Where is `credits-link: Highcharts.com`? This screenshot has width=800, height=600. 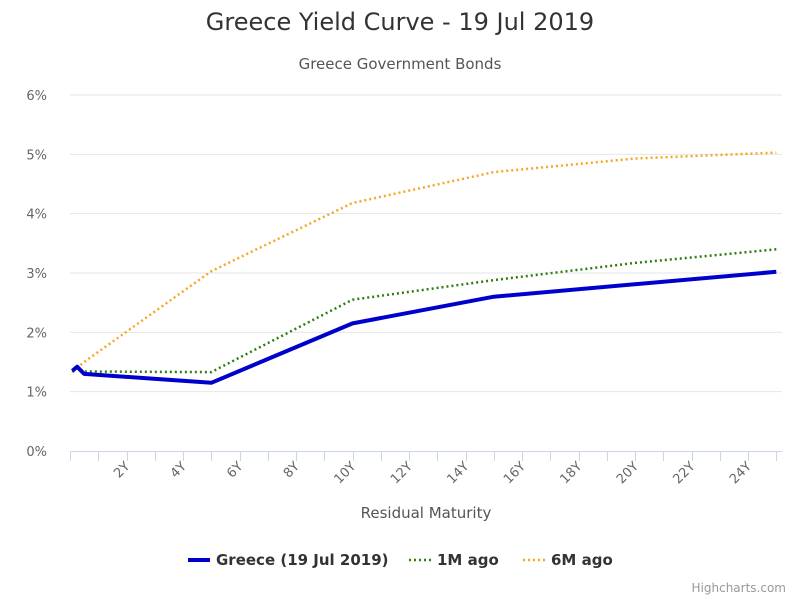 credits-link: Highcharts.com is located at coordinates (739, 588).